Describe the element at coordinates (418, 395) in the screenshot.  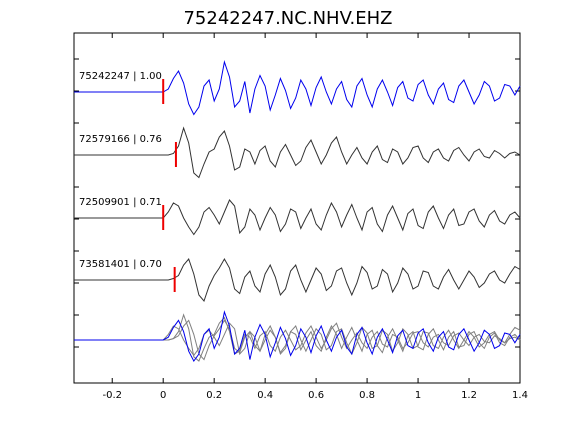
I see `x-tick-label: 1` at that location.